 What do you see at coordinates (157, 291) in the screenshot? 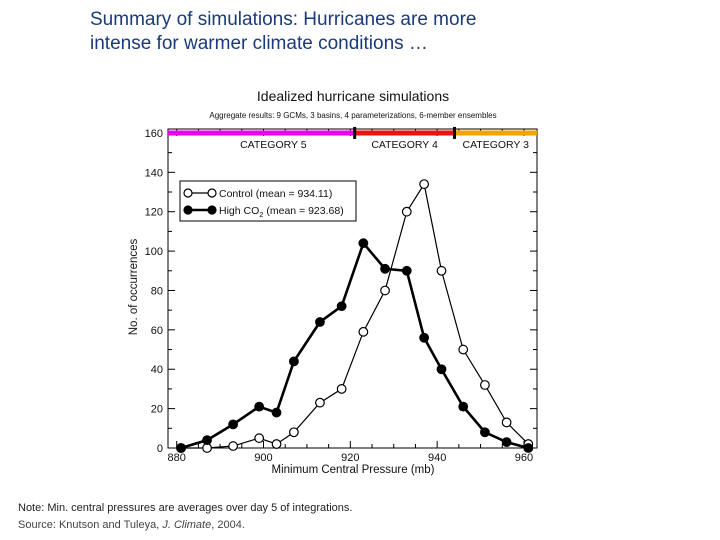
I see `y-tick-label: 80` at bounding box center [157, 291].